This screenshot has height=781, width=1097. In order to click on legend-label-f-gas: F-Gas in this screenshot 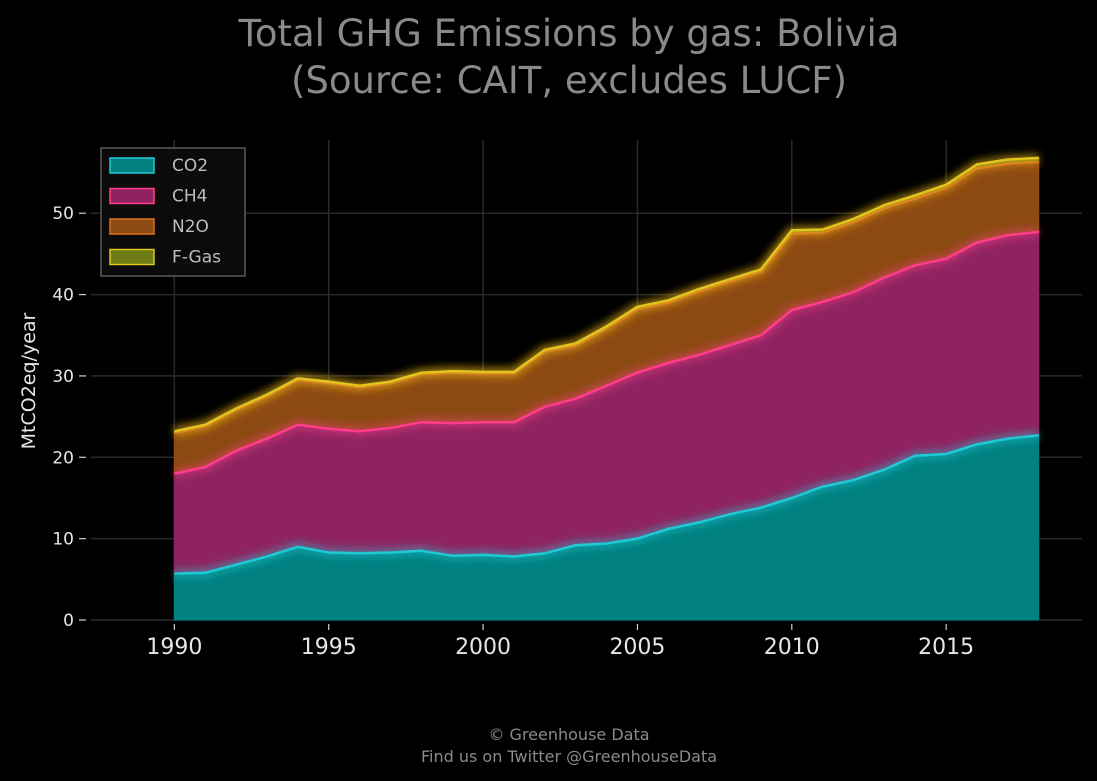, I will do `click(196, 258)`.